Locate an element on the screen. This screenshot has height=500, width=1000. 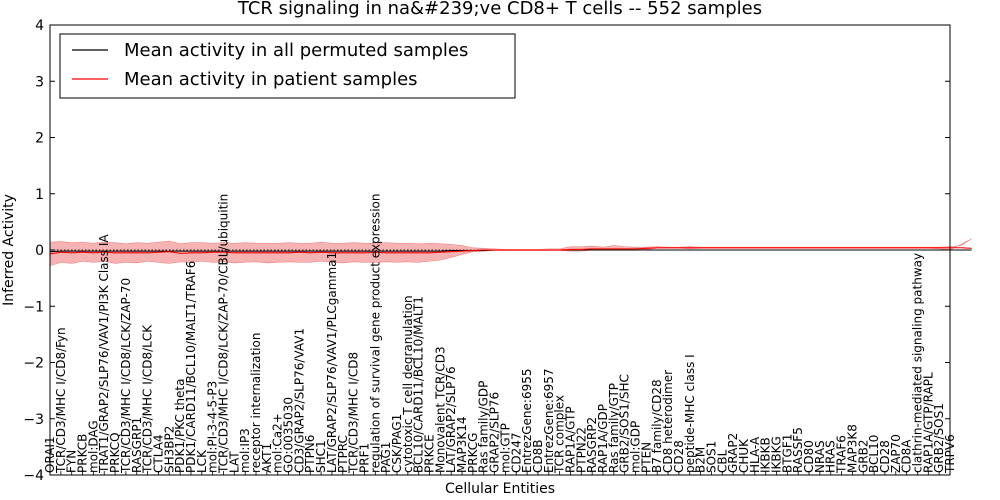
x-tick-label: peptide-MHC class I is located at coordinates (690, 413).